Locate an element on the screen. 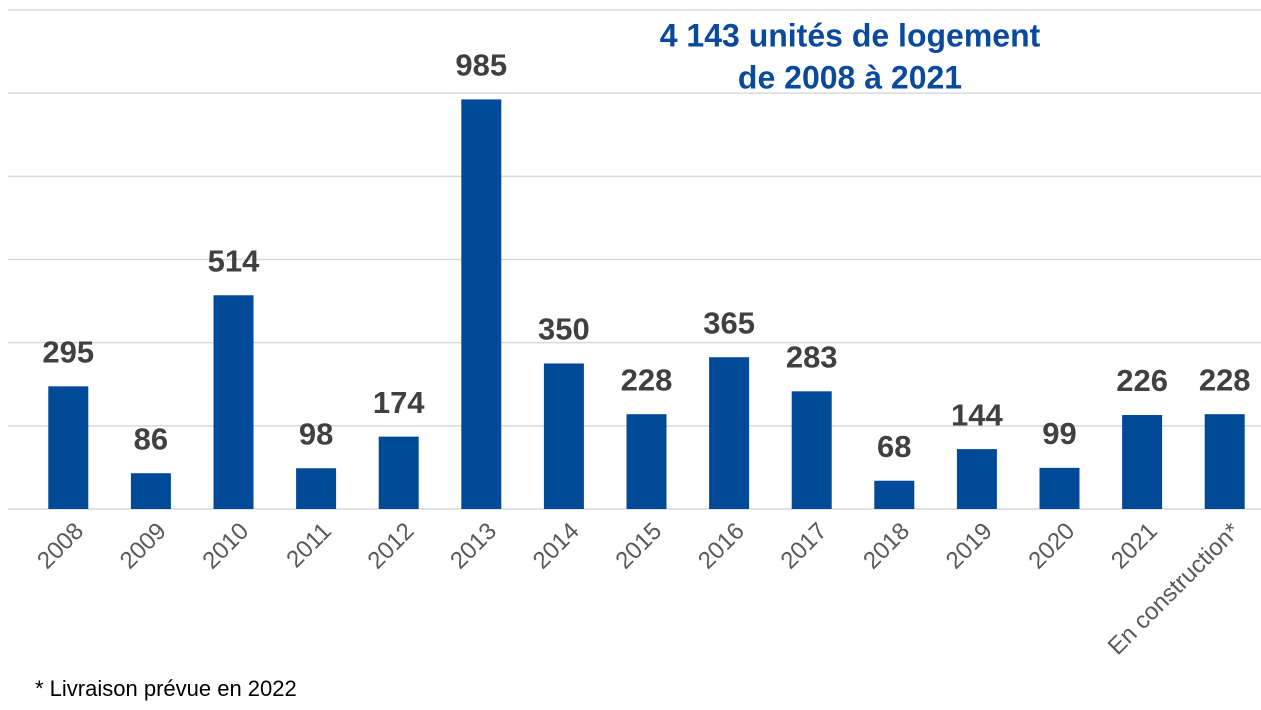 This screenshot has width=1261, height=710. x-tick-label: 2013 is located at coordinates (473, 546).